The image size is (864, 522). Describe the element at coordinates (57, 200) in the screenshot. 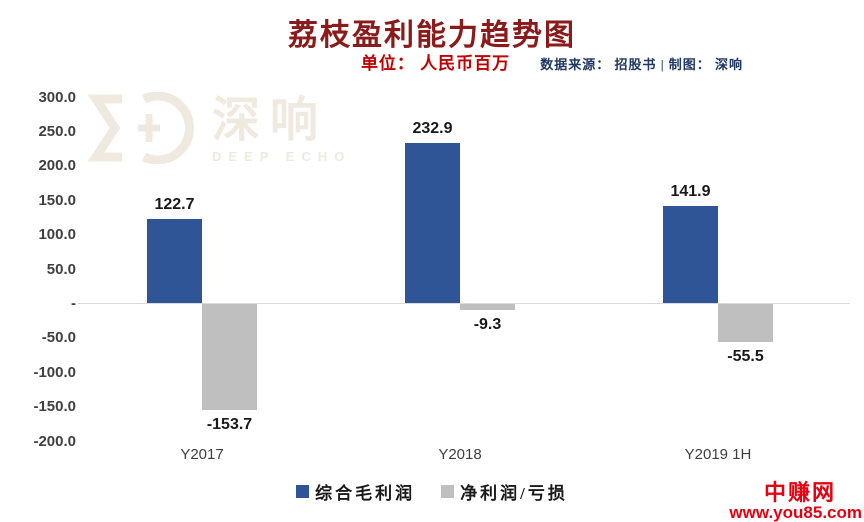

I see `y-tick-label: 150.0` at that location.